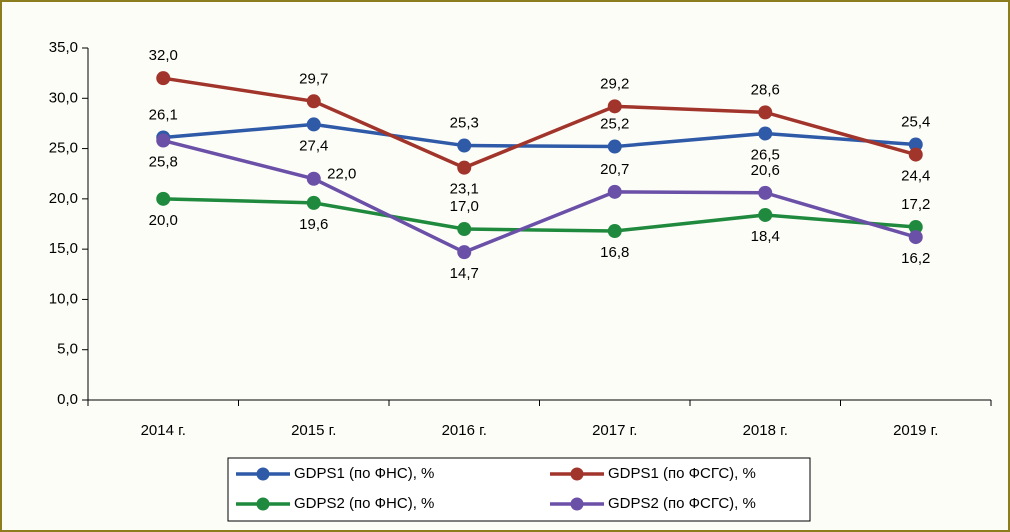 This screenshot has height=532, width=1010. I want to click on y-tick-label: 25,0, so click(63, 148).